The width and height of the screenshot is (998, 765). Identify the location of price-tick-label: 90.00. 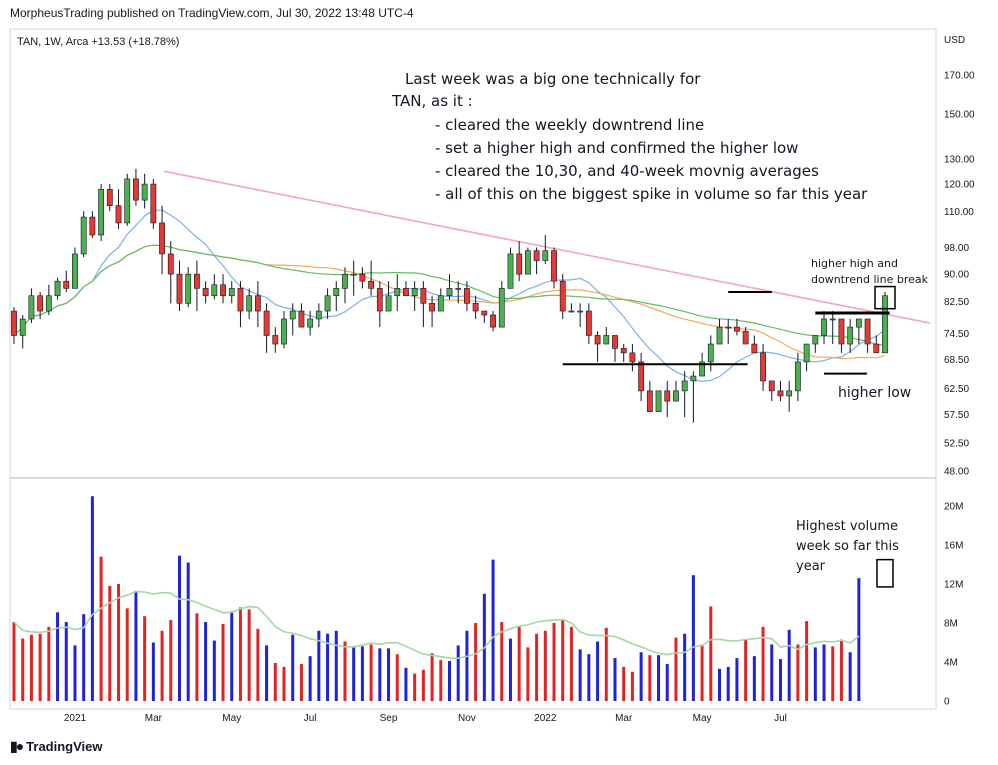
(956, 275).